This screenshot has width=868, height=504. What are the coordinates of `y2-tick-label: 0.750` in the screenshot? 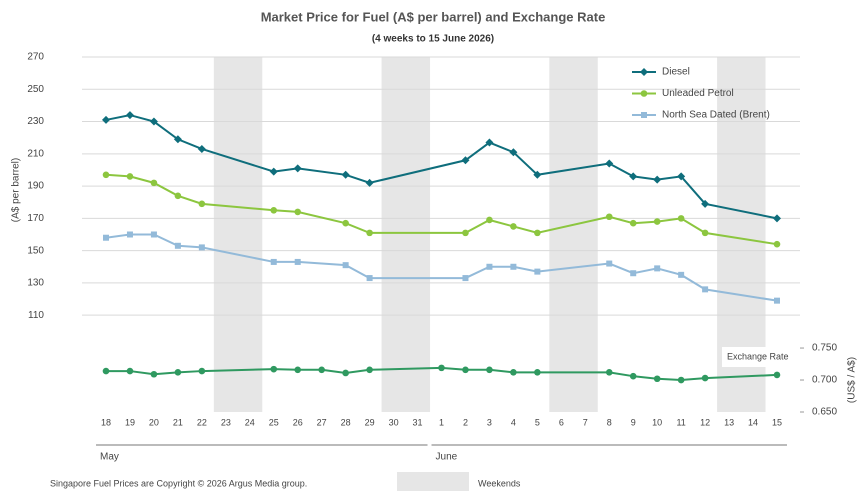 It's located at (824, 348).